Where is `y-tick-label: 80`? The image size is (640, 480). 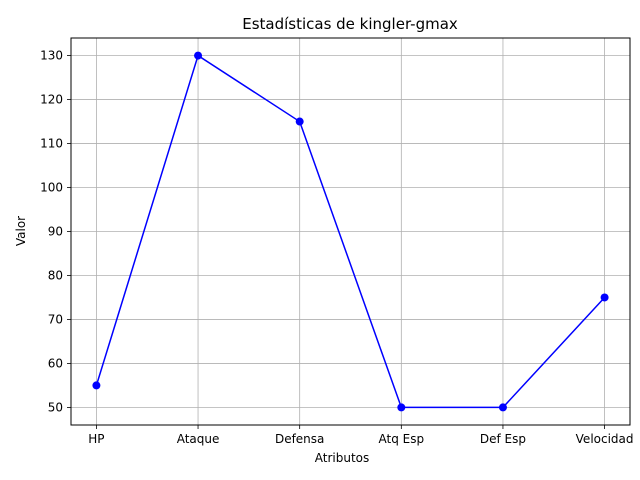 y-tick-label: 80 is located at coordinates (55, 275).